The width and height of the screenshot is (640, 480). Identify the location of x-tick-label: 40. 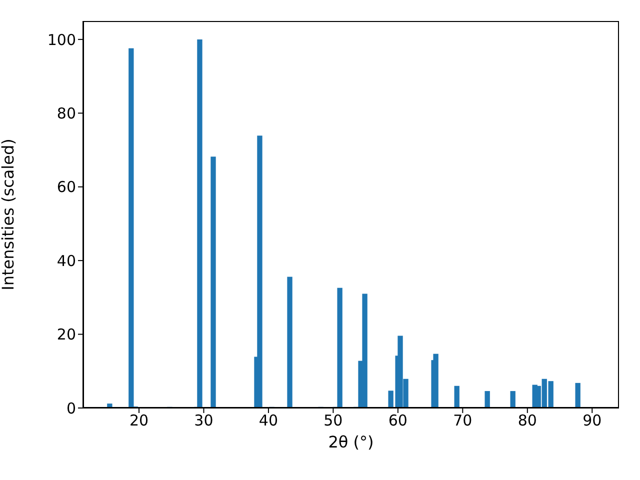
(268, 421).